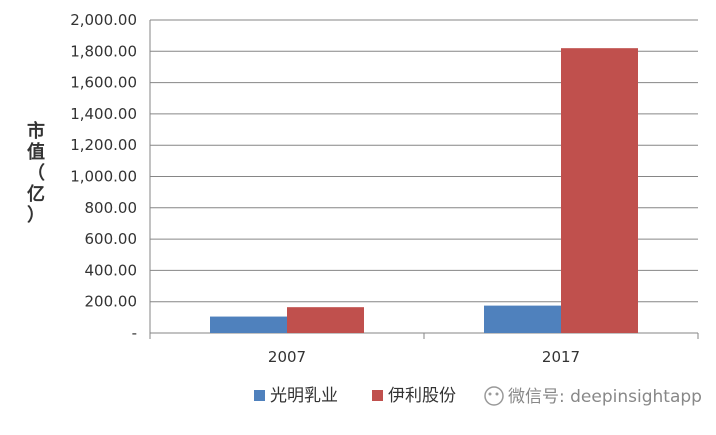  I want to click on bar-series1-2007, so click(248, 324).